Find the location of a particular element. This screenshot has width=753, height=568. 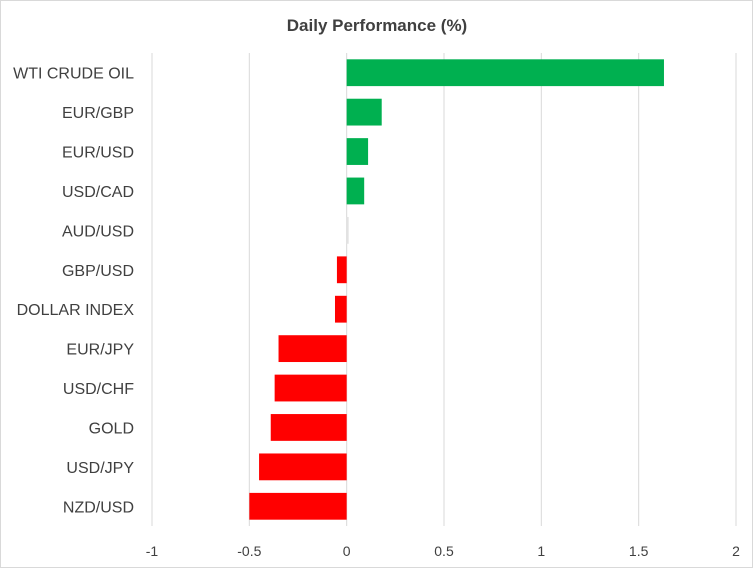

bar-aud-usd is located at coordinates (347, 230).